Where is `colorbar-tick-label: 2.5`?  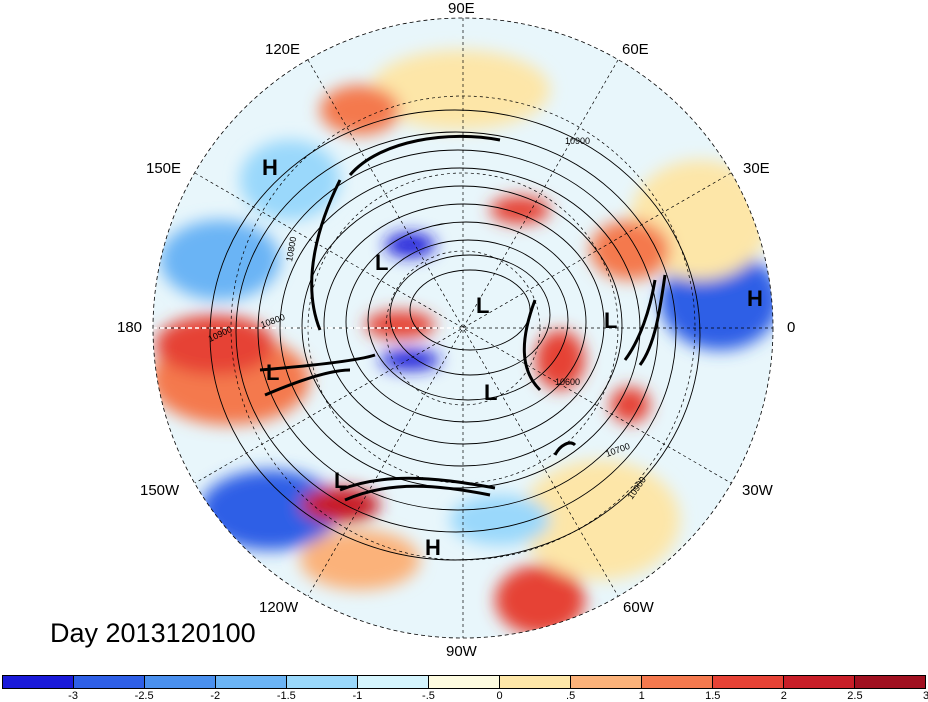
colorbar-tick-label: 2.5 is located at coordinates (855, 696).